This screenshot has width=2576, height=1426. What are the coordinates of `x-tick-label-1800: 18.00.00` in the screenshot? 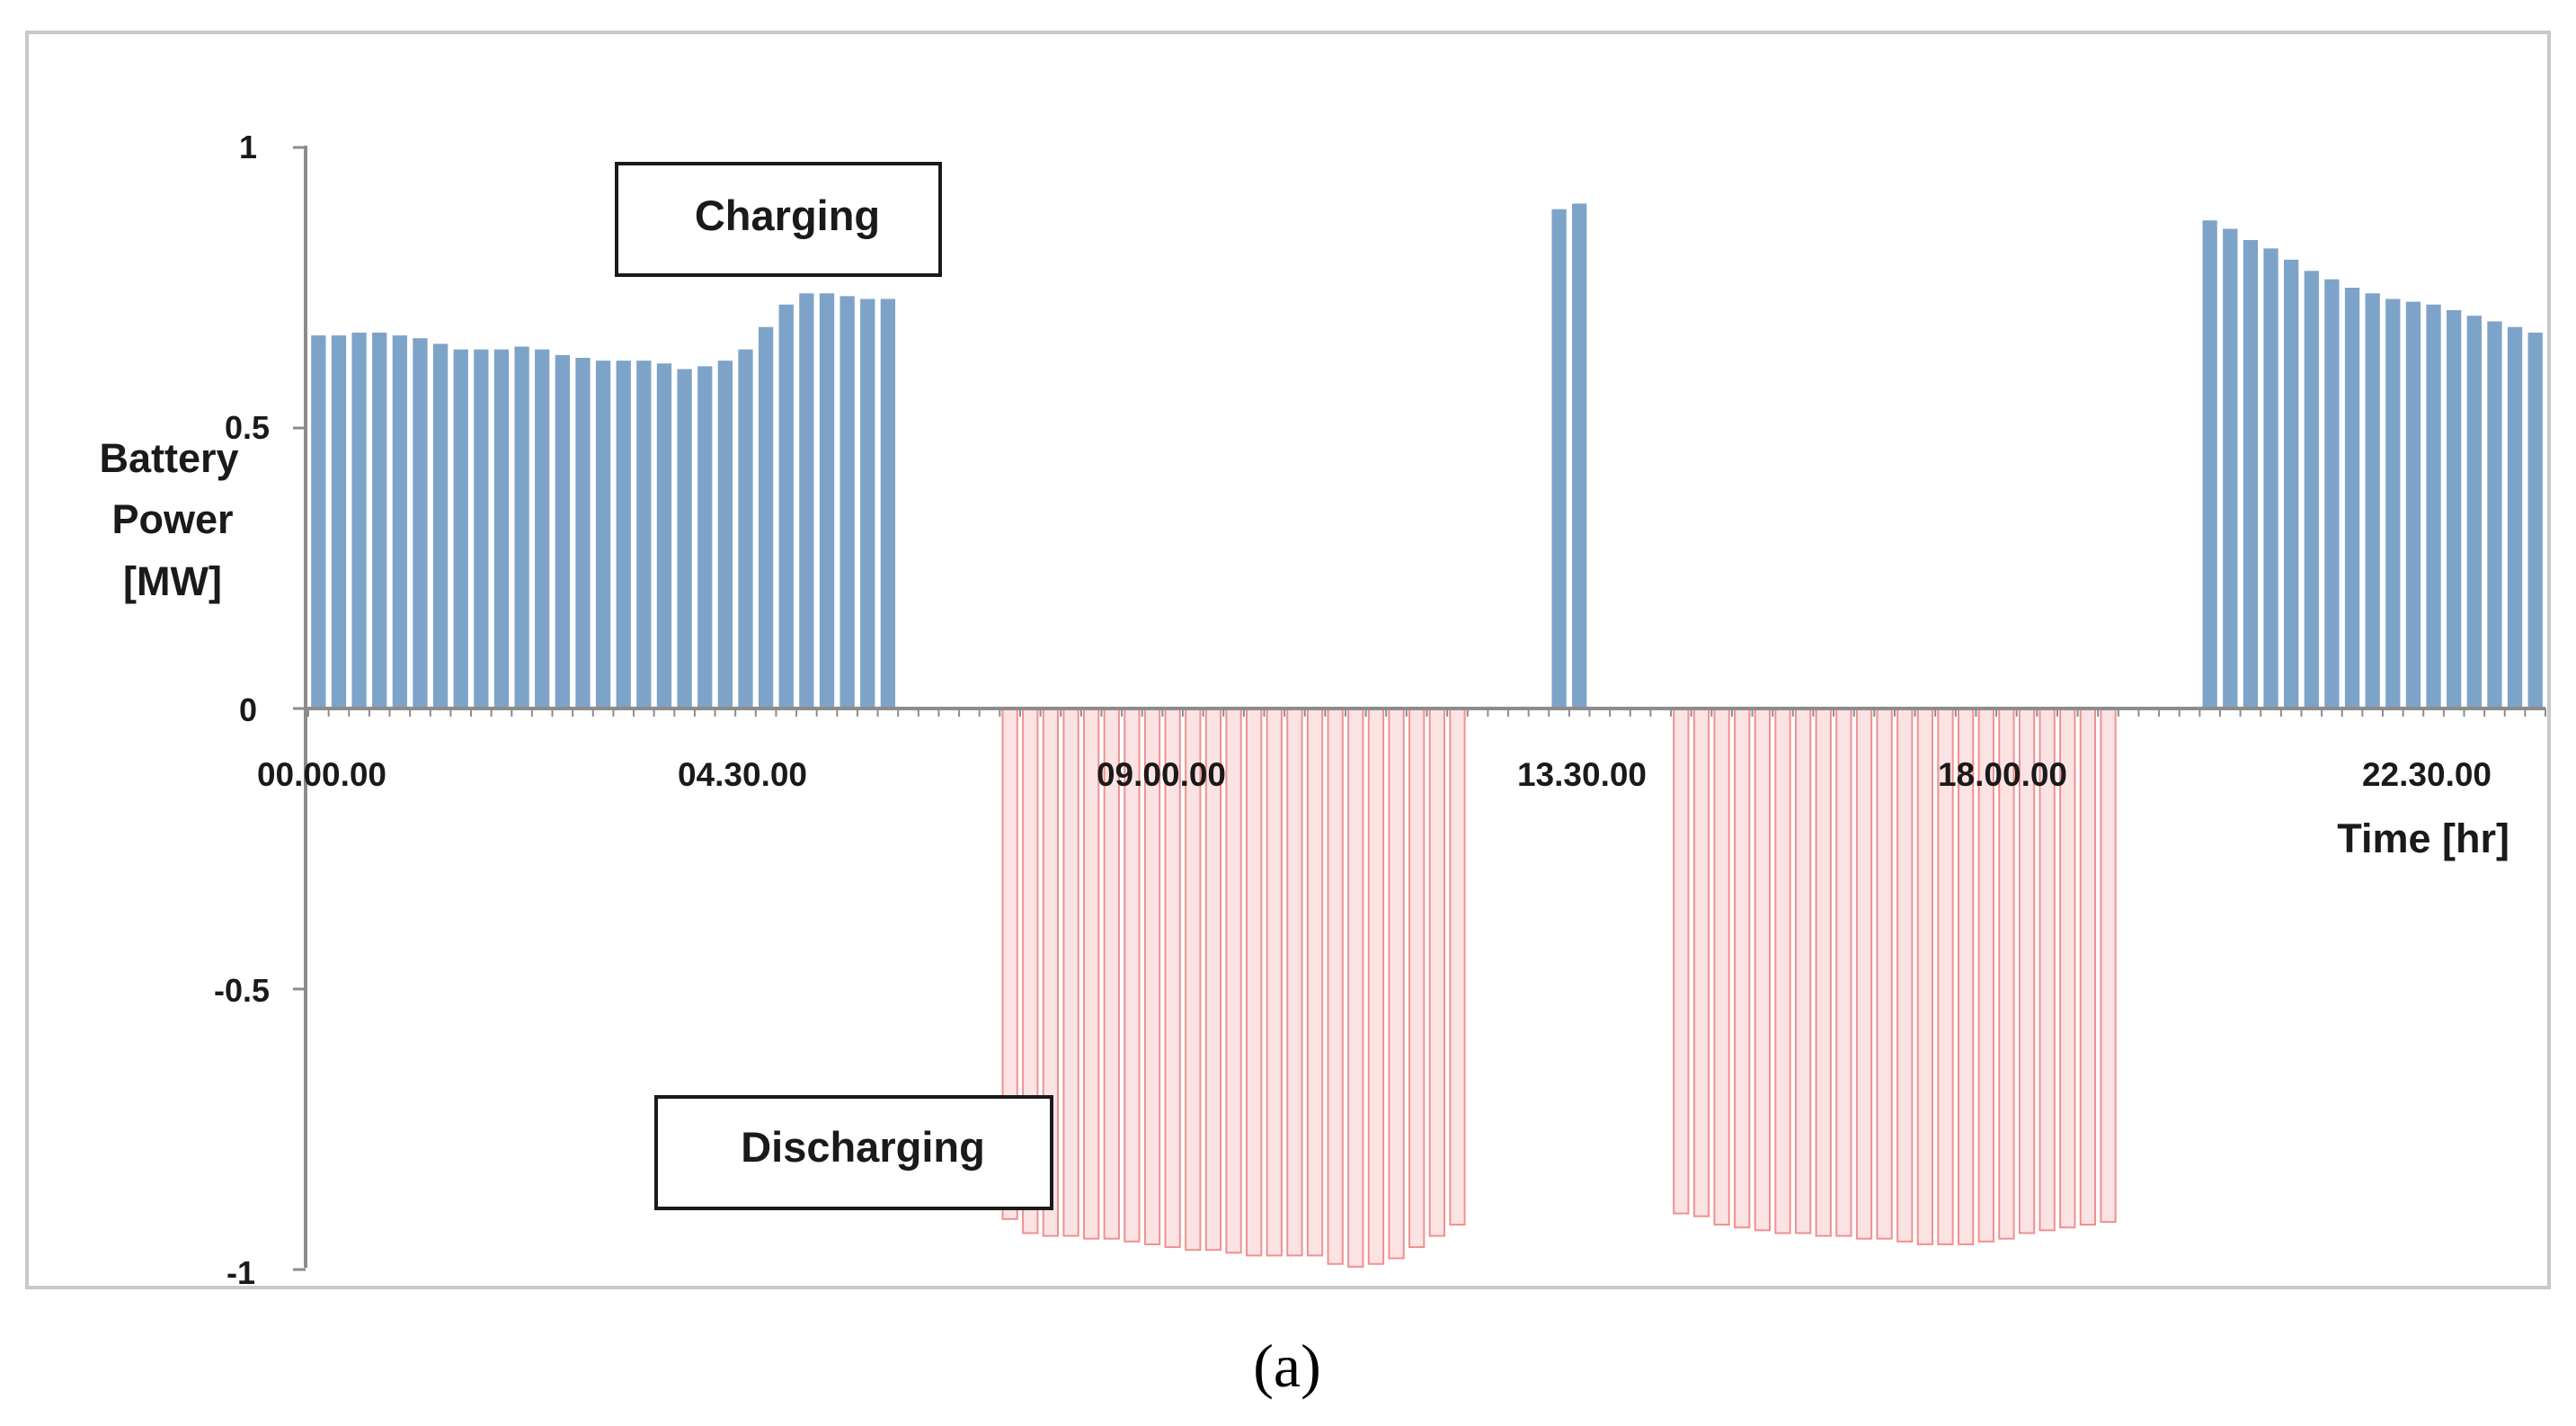 It's located at (2003, 774).